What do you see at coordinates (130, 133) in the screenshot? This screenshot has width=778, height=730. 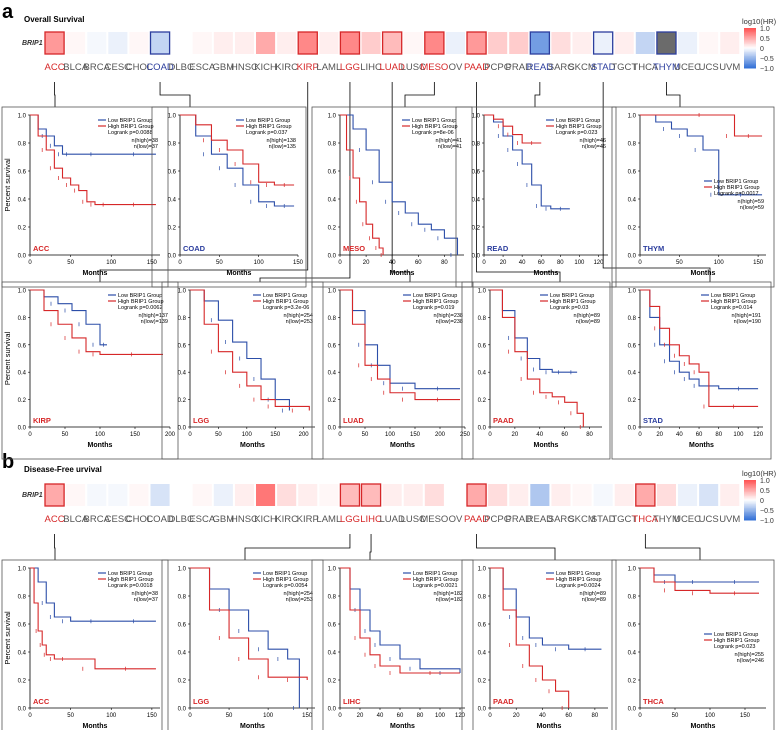 I see `logrank-label: Logrank p=0.0088` at bounding box center [130, 133].